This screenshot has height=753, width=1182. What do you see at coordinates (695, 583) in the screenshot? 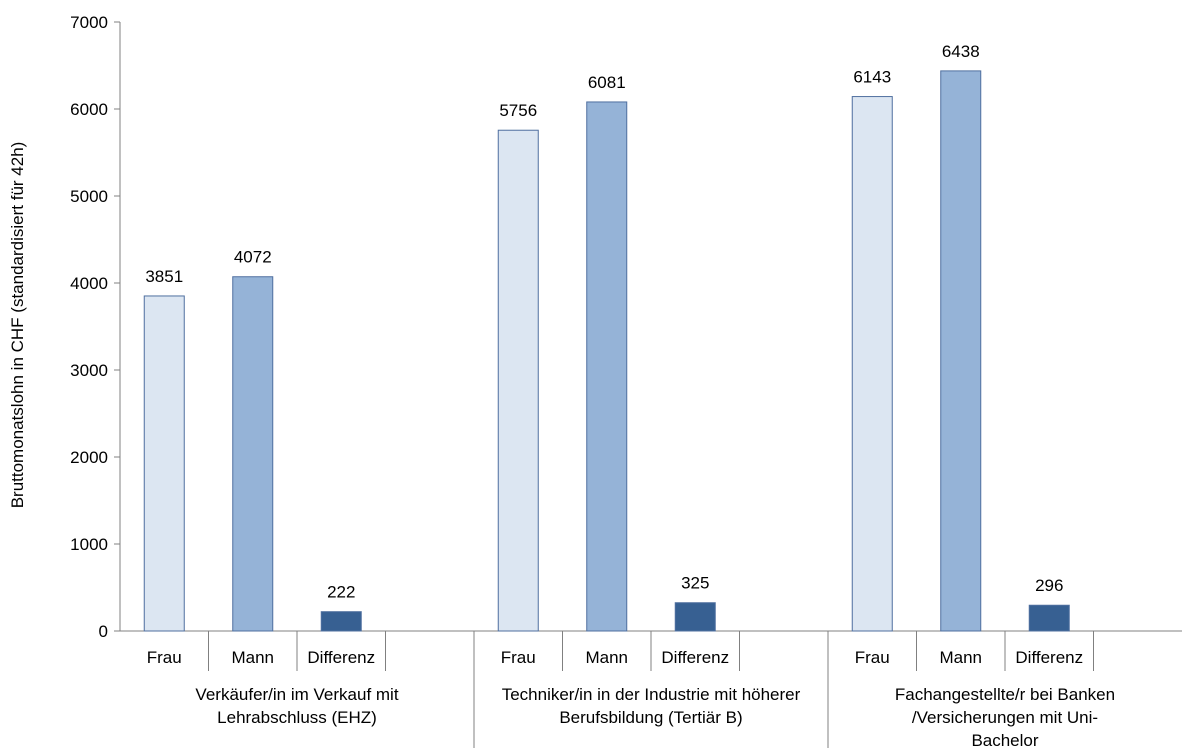
I see `data-label: 325` at bounding box center [695, 583].